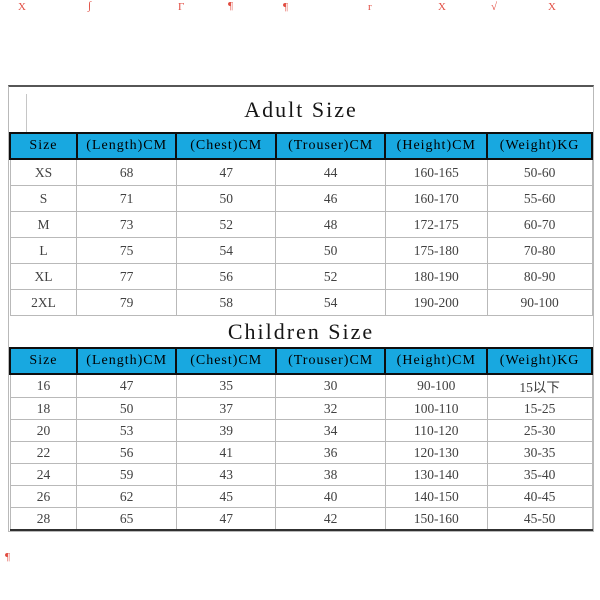 This screenshot has height=600, width=600. I want to click on data-cell: 180-190, so click(436, 276).